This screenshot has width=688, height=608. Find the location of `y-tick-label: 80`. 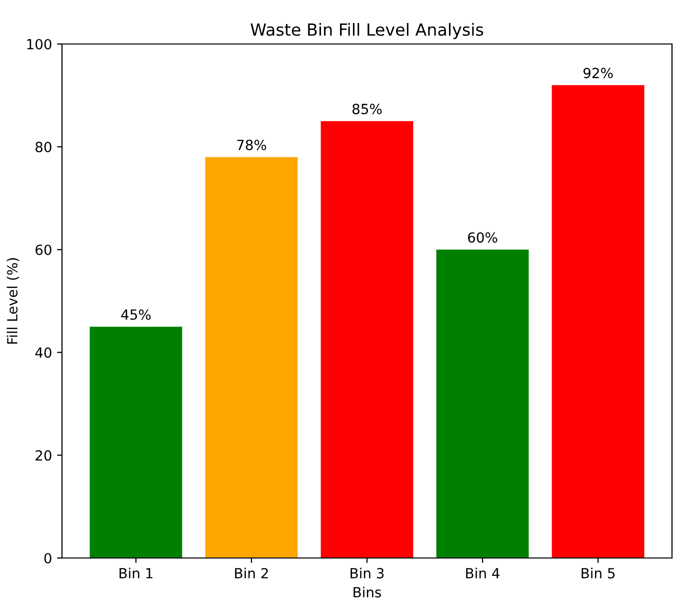

y-tick-label: 80 is located at coordinates (44, 147).